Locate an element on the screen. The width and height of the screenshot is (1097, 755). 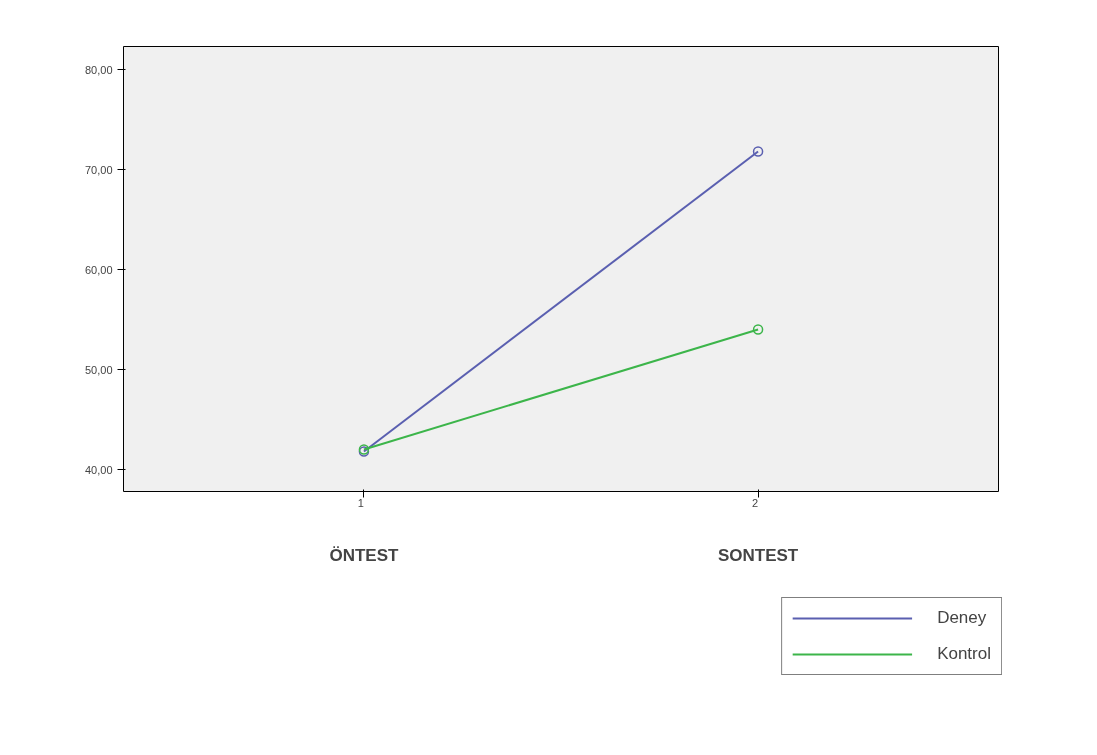
y-tick-label: 60,00 is located at coordinates (98, 269).